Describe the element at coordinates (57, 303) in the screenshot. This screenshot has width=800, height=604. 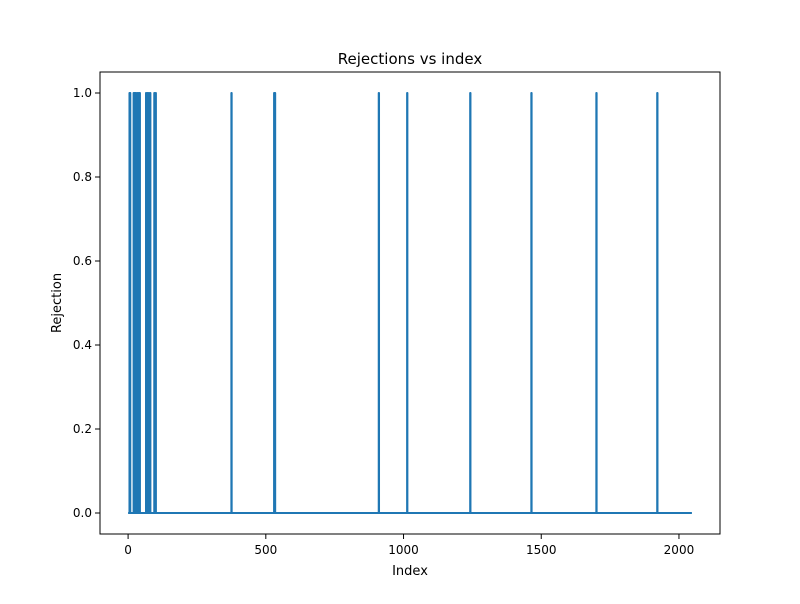
I see `y-axis-label: Rejection` at that location.